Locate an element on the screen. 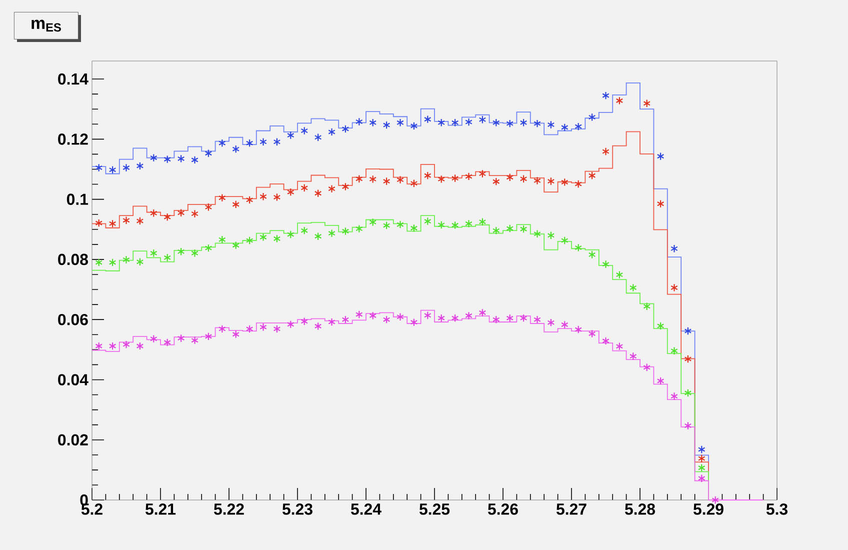  x-tick-label: 5.27 is located at coordinates (571, 509).